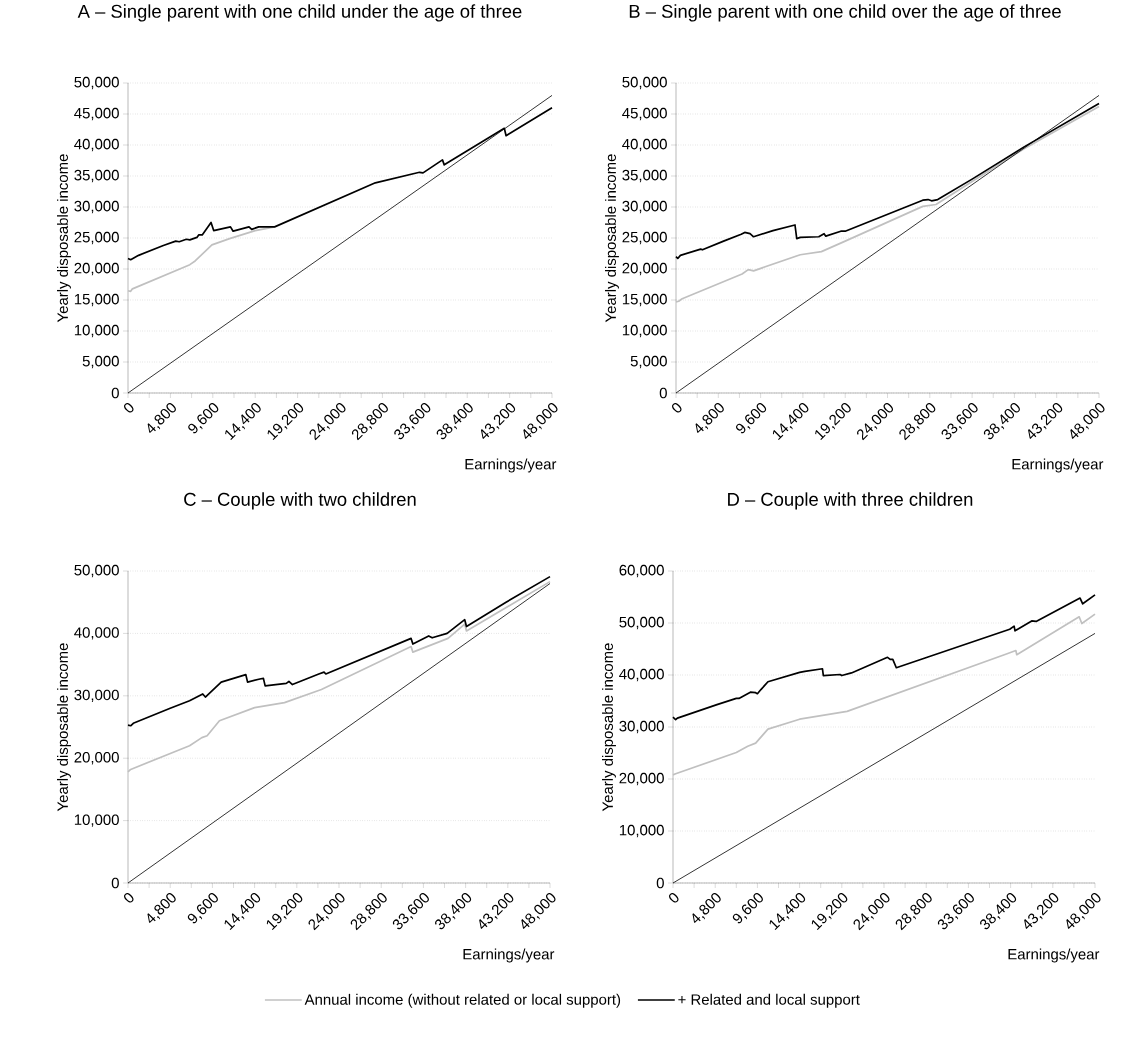 The image size is (1126, 1054). What do you see at coordinates (850, 501) in the screenshot?
I see `chart-title: D – Couple with three children` at bounding box center [850, 501].